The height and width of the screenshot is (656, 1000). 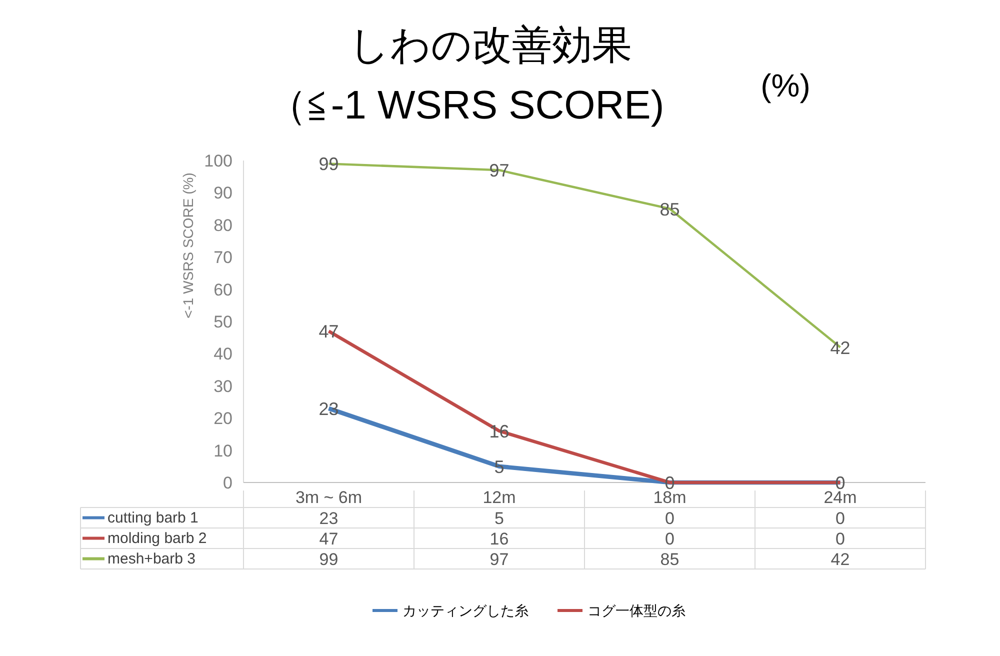 What do you see at coordinates (490, 46) in the screenshot?
I see `chart-title: しわの改善効果` at bounding box center [490, 46].